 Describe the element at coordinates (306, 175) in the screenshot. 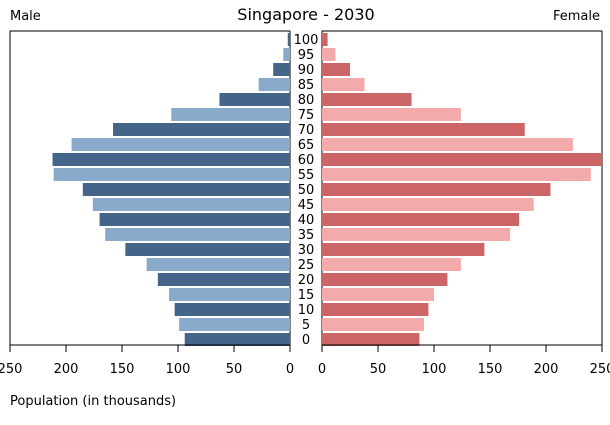

I see `age-label-55: 55` at that location.